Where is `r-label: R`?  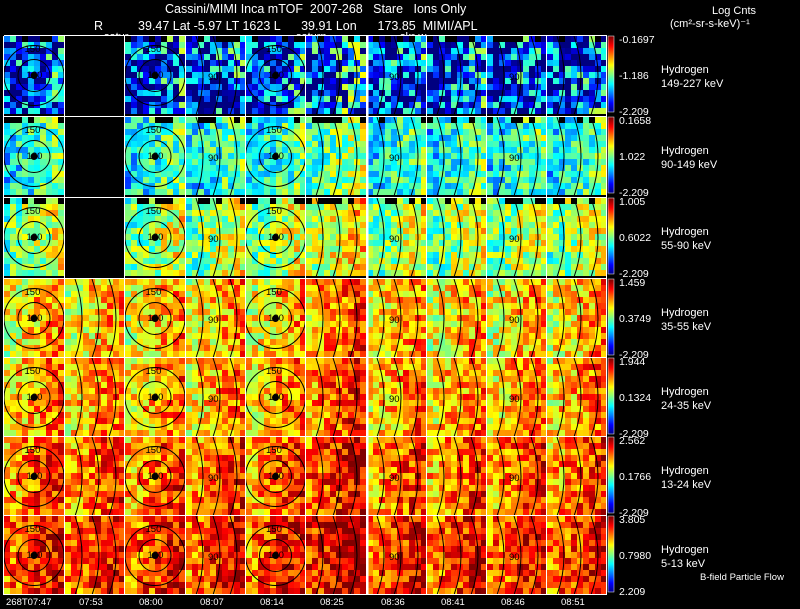
r-label: R is located at coordinates (99, 26).